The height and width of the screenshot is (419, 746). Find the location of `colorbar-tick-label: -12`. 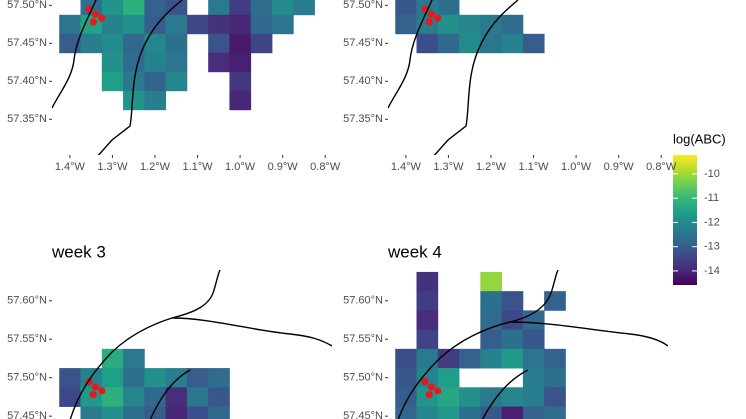

colorbar-tick-label: -12 is located at coordinates (712, 222).